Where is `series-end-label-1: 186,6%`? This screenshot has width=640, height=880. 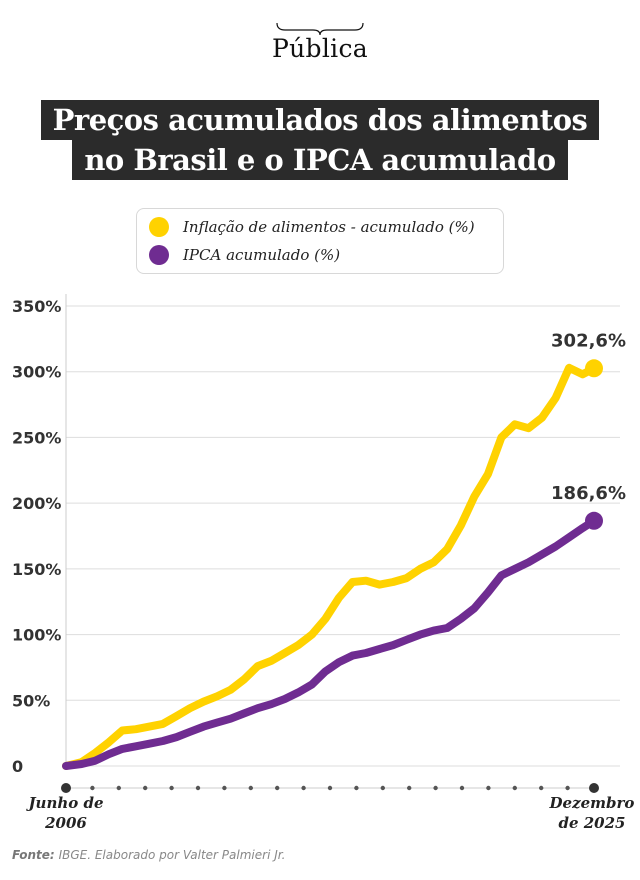 series-end-label-1: 186,6% is located at coordinates (588, 493).